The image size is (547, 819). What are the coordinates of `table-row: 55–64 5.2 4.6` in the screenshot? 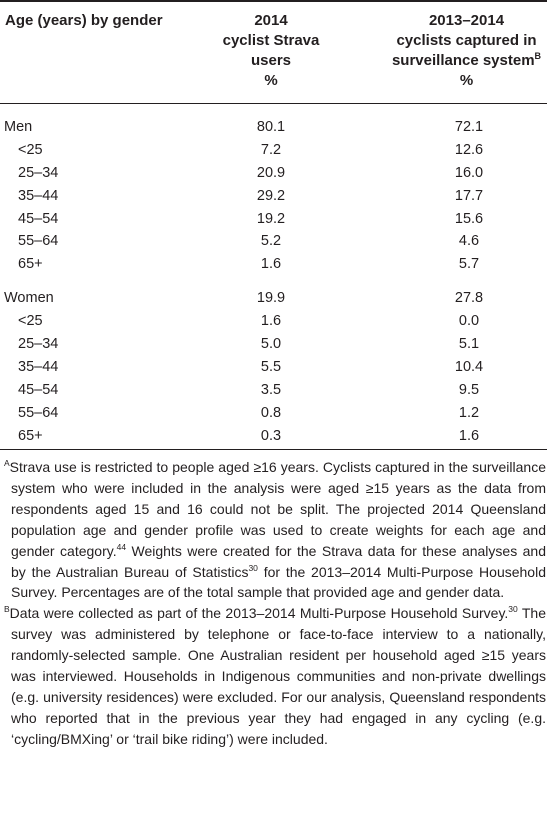 It's located at (273, 241).